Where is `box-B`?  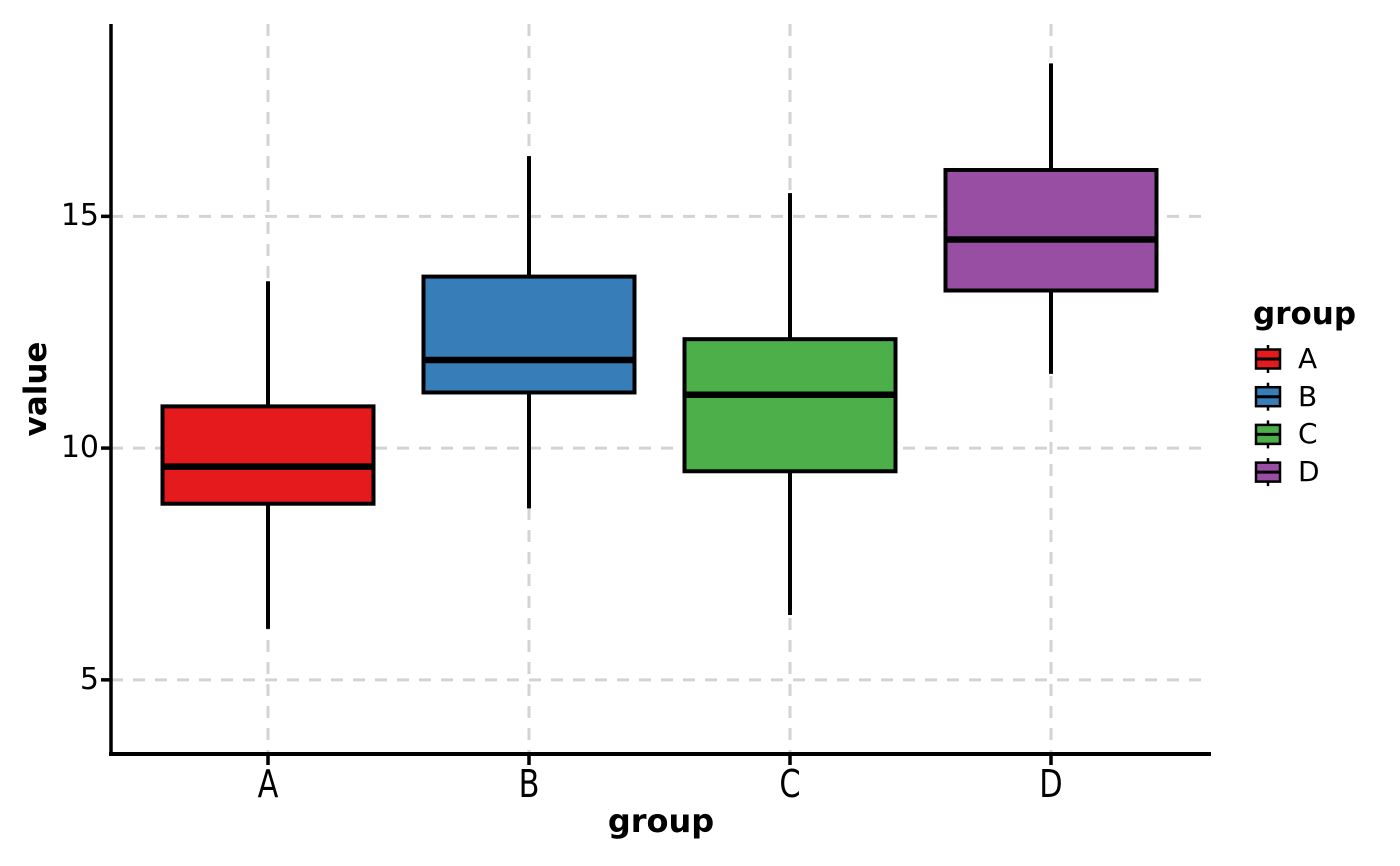
box-B is located at coordinates (529, 334).